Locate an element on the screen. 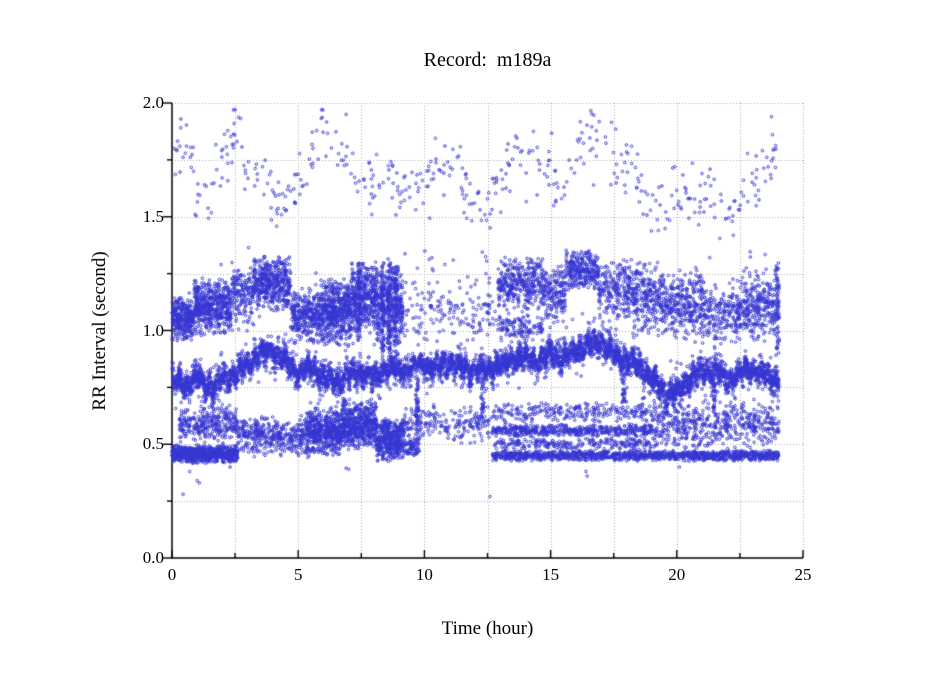 This screenshot has height=697, width=949. chart-title: Record: m189a is located at coordinates (487, 60).